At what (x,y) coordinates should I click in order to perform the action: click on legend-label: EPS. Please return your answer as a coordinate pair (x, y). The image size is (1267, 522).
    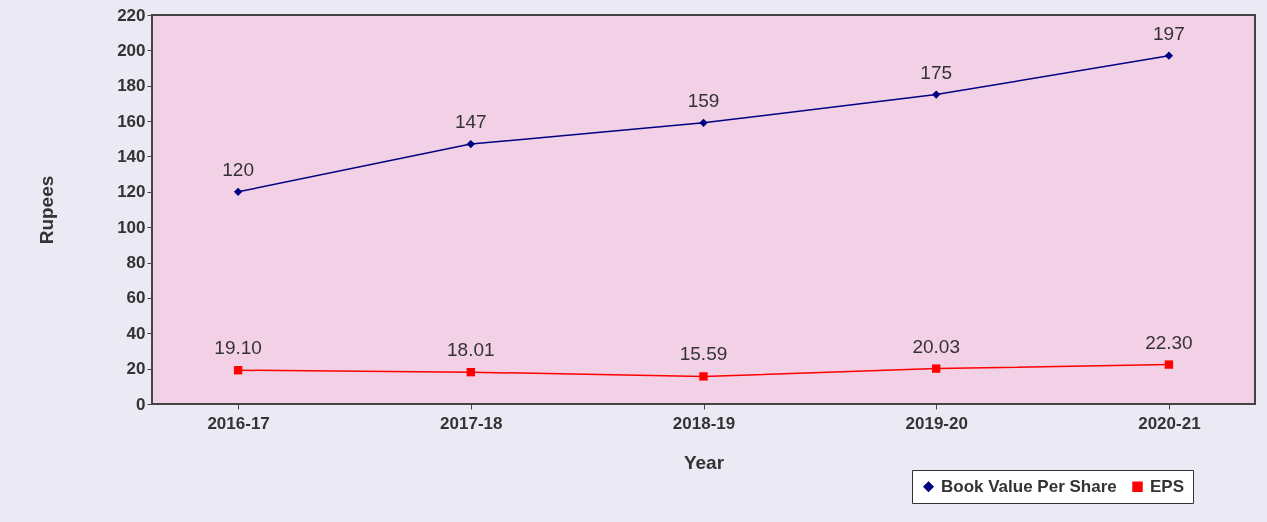
    Looking at the image, I should click on (1167, 486).